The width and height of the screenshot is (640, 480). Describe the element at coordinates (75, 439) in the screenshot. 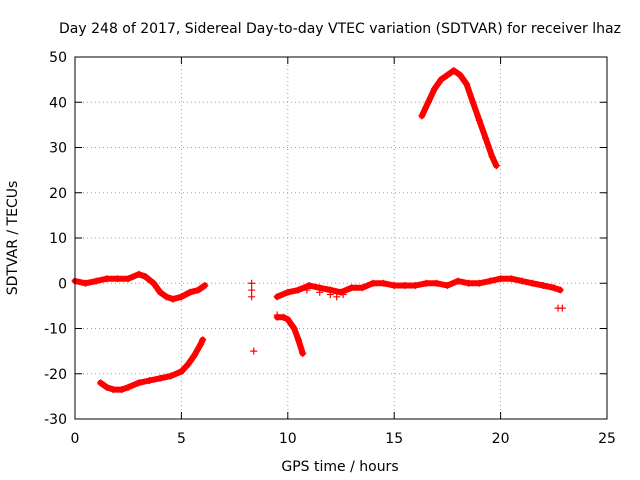

I see `x-tick-label: 0` at that location.